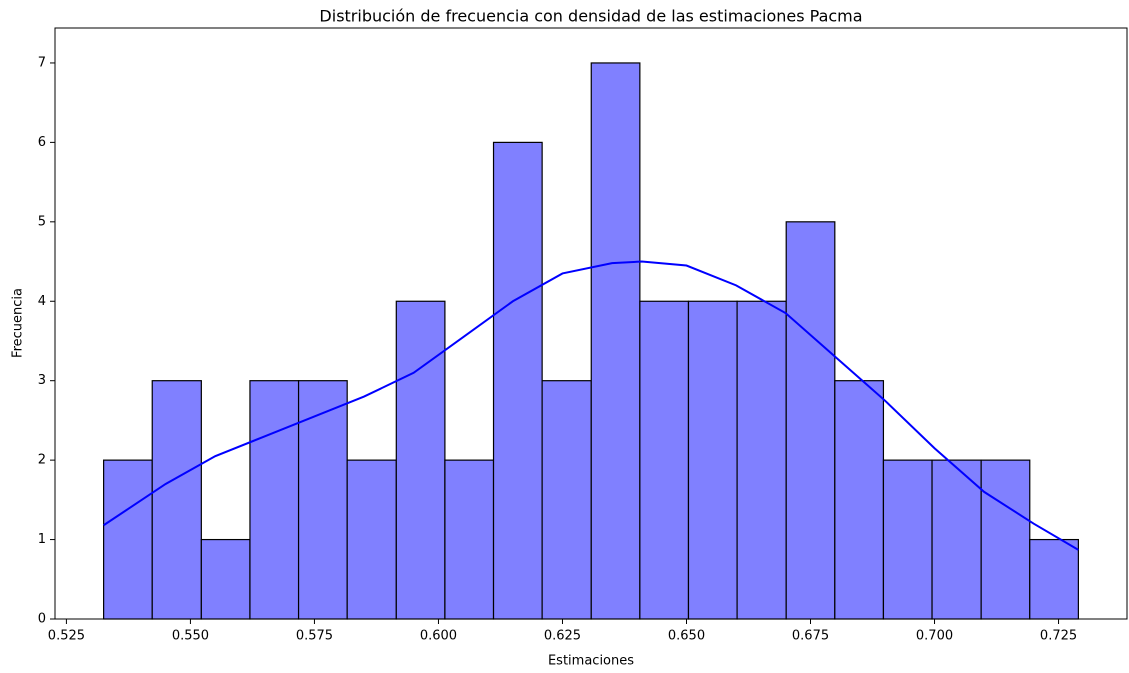  Describe the element at coordinates (42, 539) in the screenshot. I see `y-tick-label: 1` at that location.